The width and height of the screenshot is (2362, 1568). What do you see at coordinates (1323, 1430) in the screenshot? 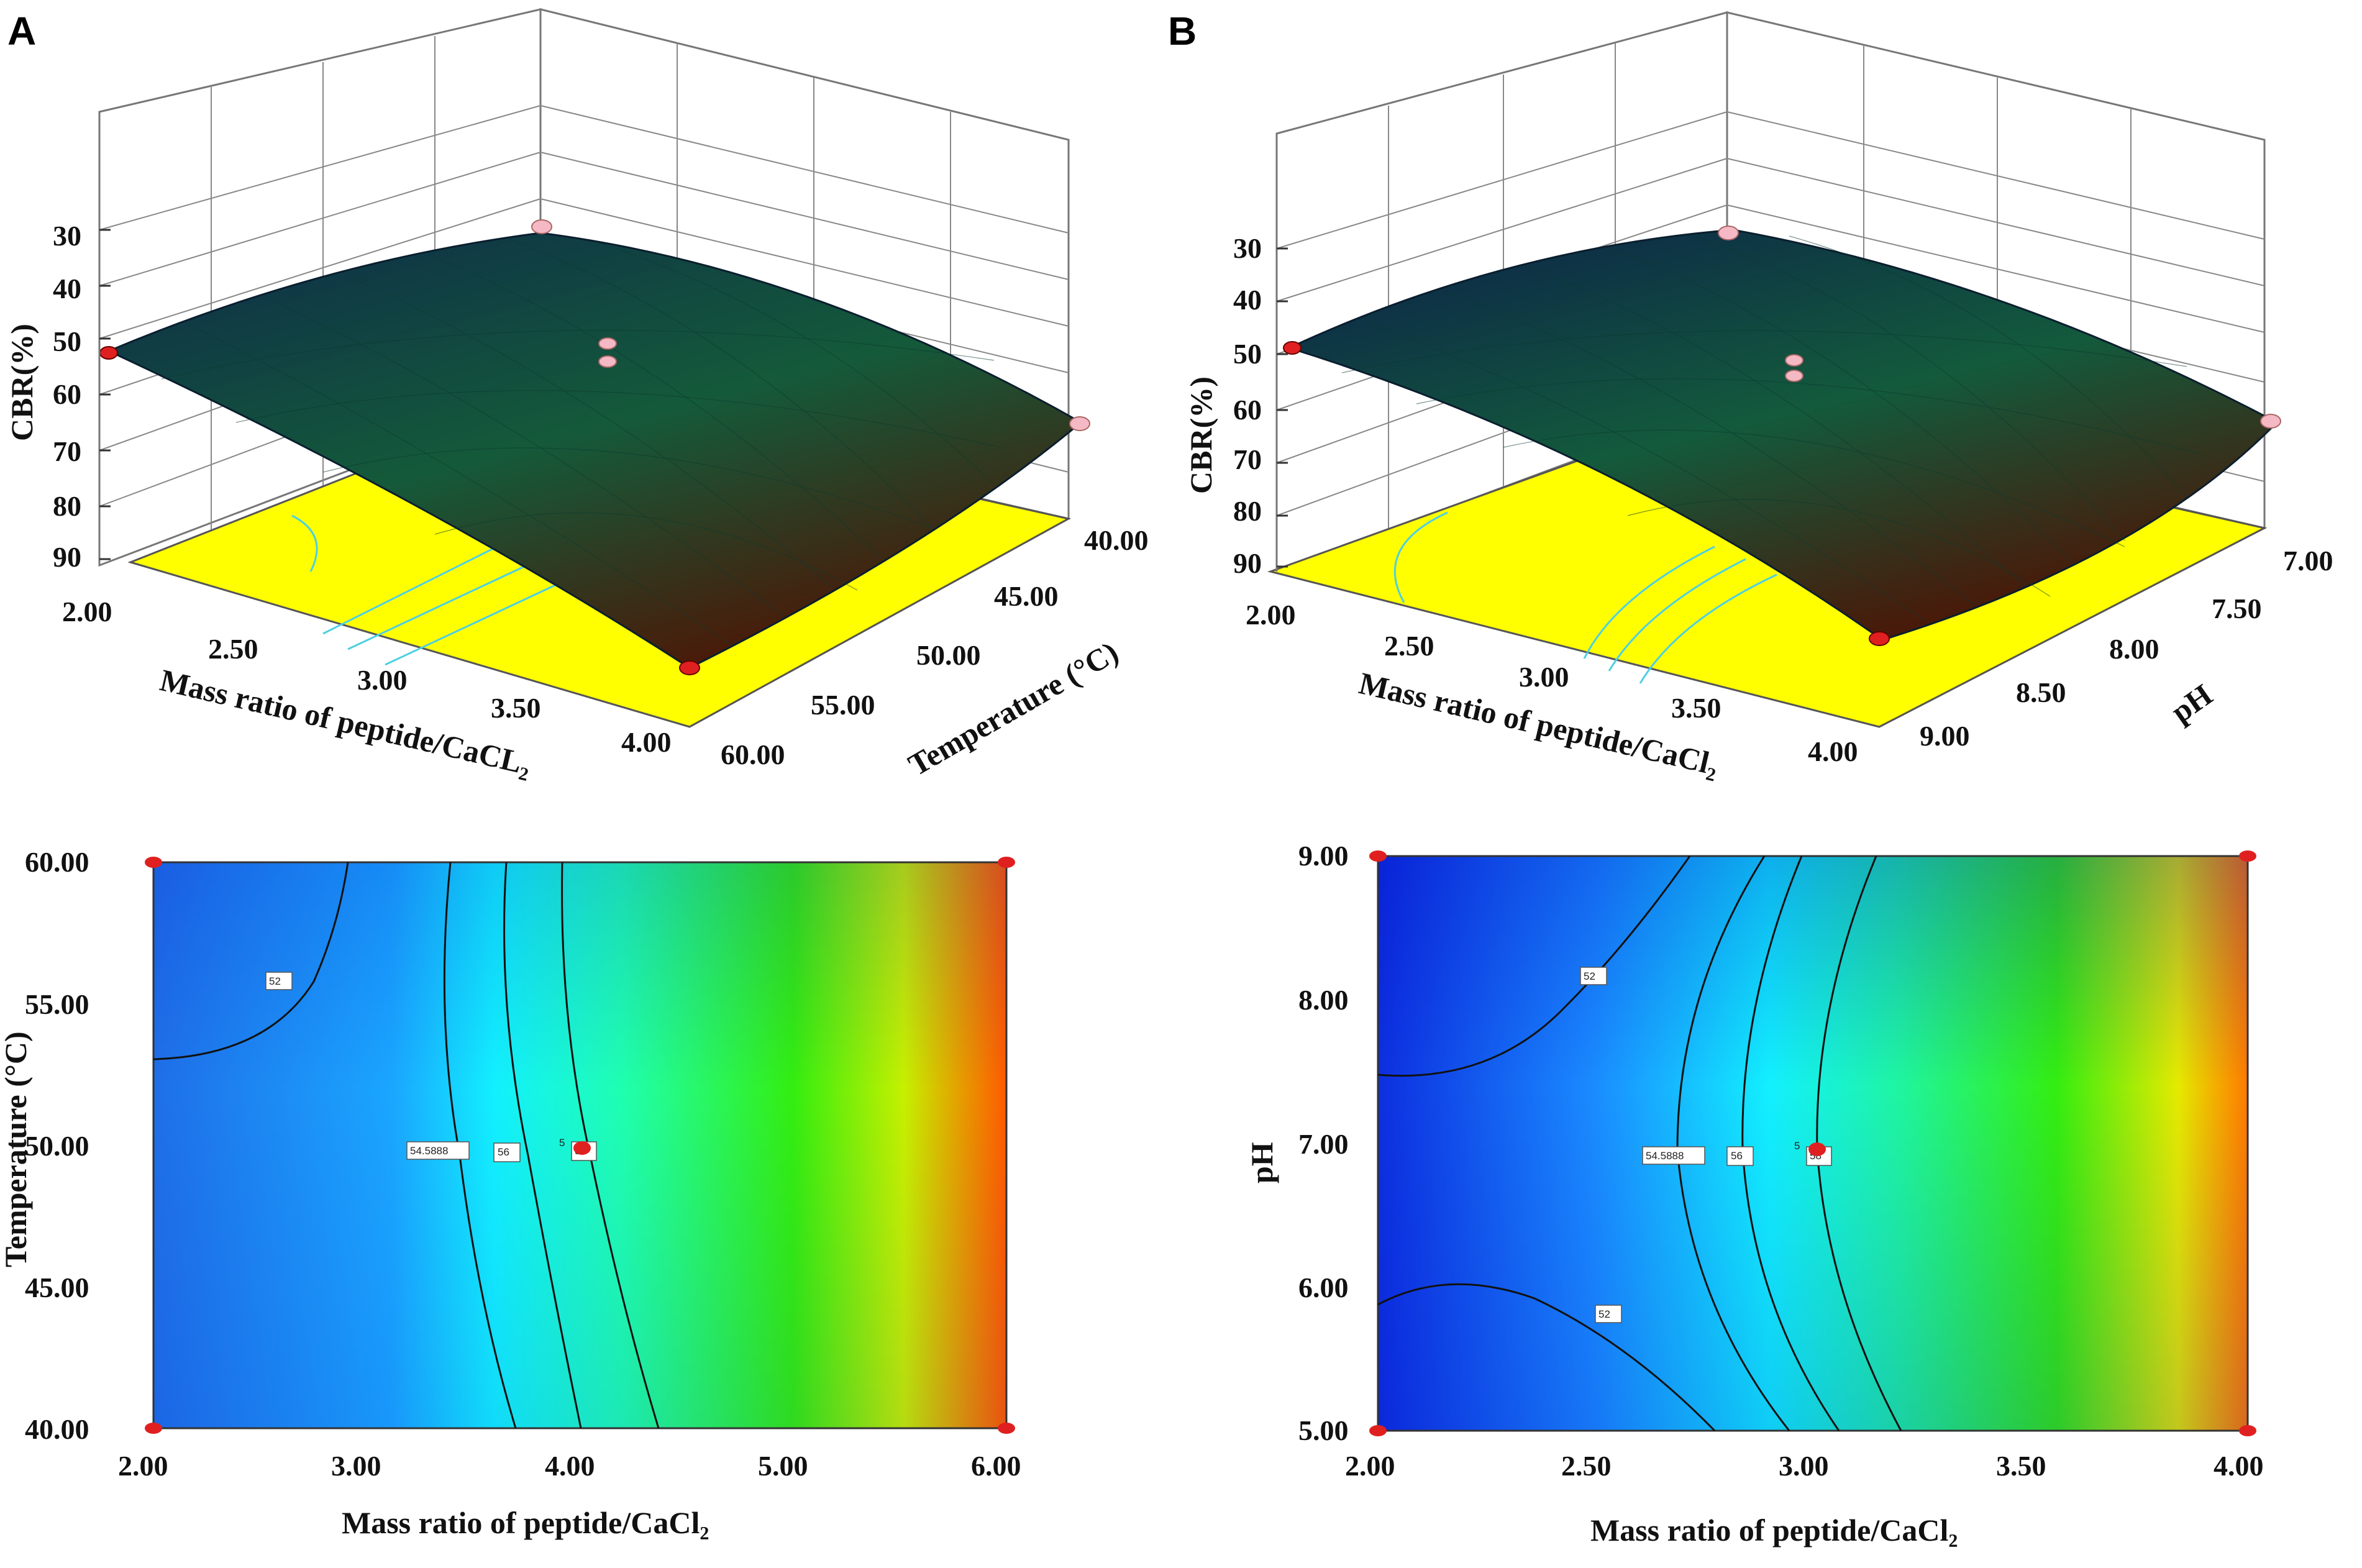
I see `contour-ytick-b-0: 5.00` at bounding box center [1323, 1430].